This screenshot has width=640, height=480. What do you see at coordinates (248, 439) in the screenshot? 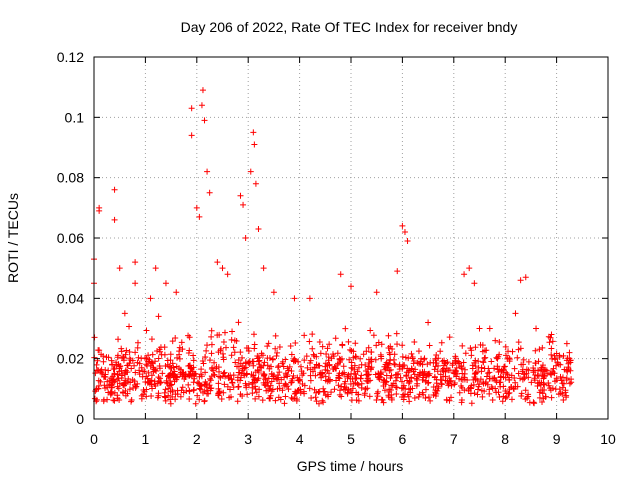
I see `x-tick-label: 3` at bounding box center [248, 439].